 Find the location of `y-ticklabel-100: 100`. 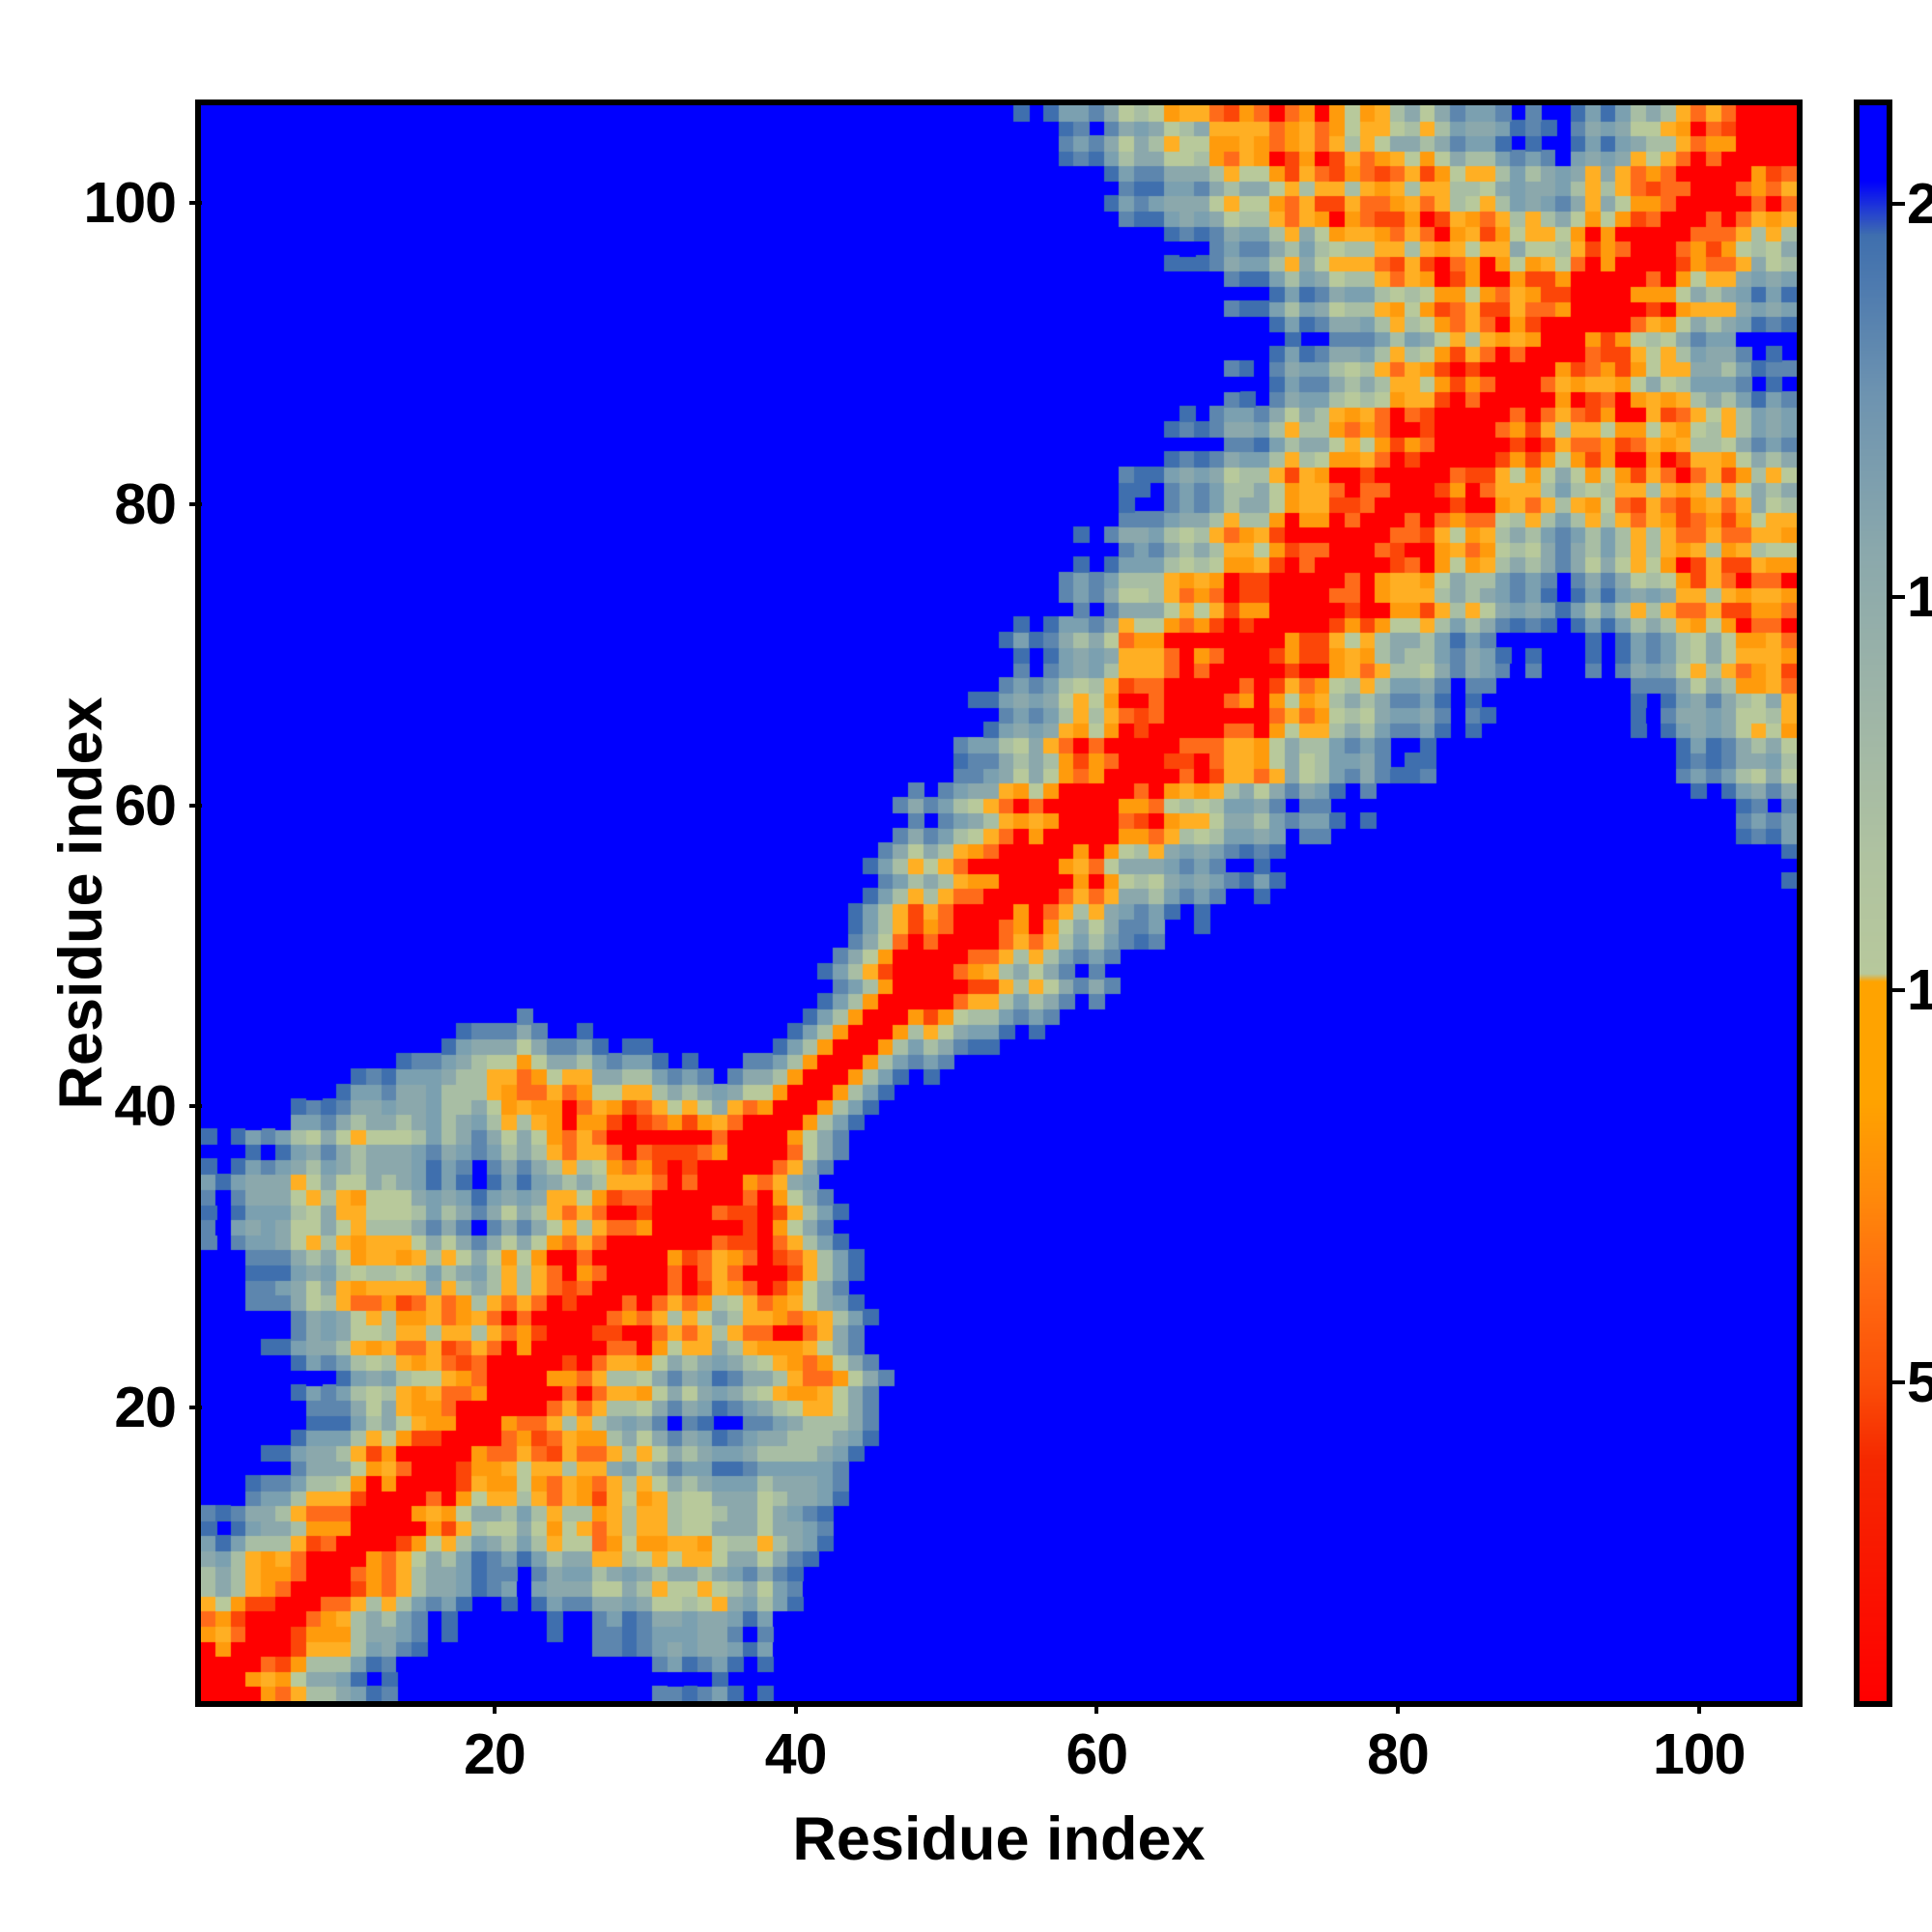

y-ticklabel-100: 100 is located at coordinates (130, 203).